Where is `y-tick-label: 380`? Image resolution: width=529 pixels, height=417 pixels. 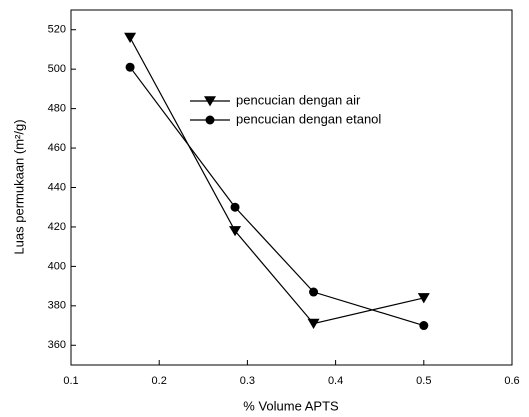
y-tick-label: 380 is located at coordinates (57, 306).